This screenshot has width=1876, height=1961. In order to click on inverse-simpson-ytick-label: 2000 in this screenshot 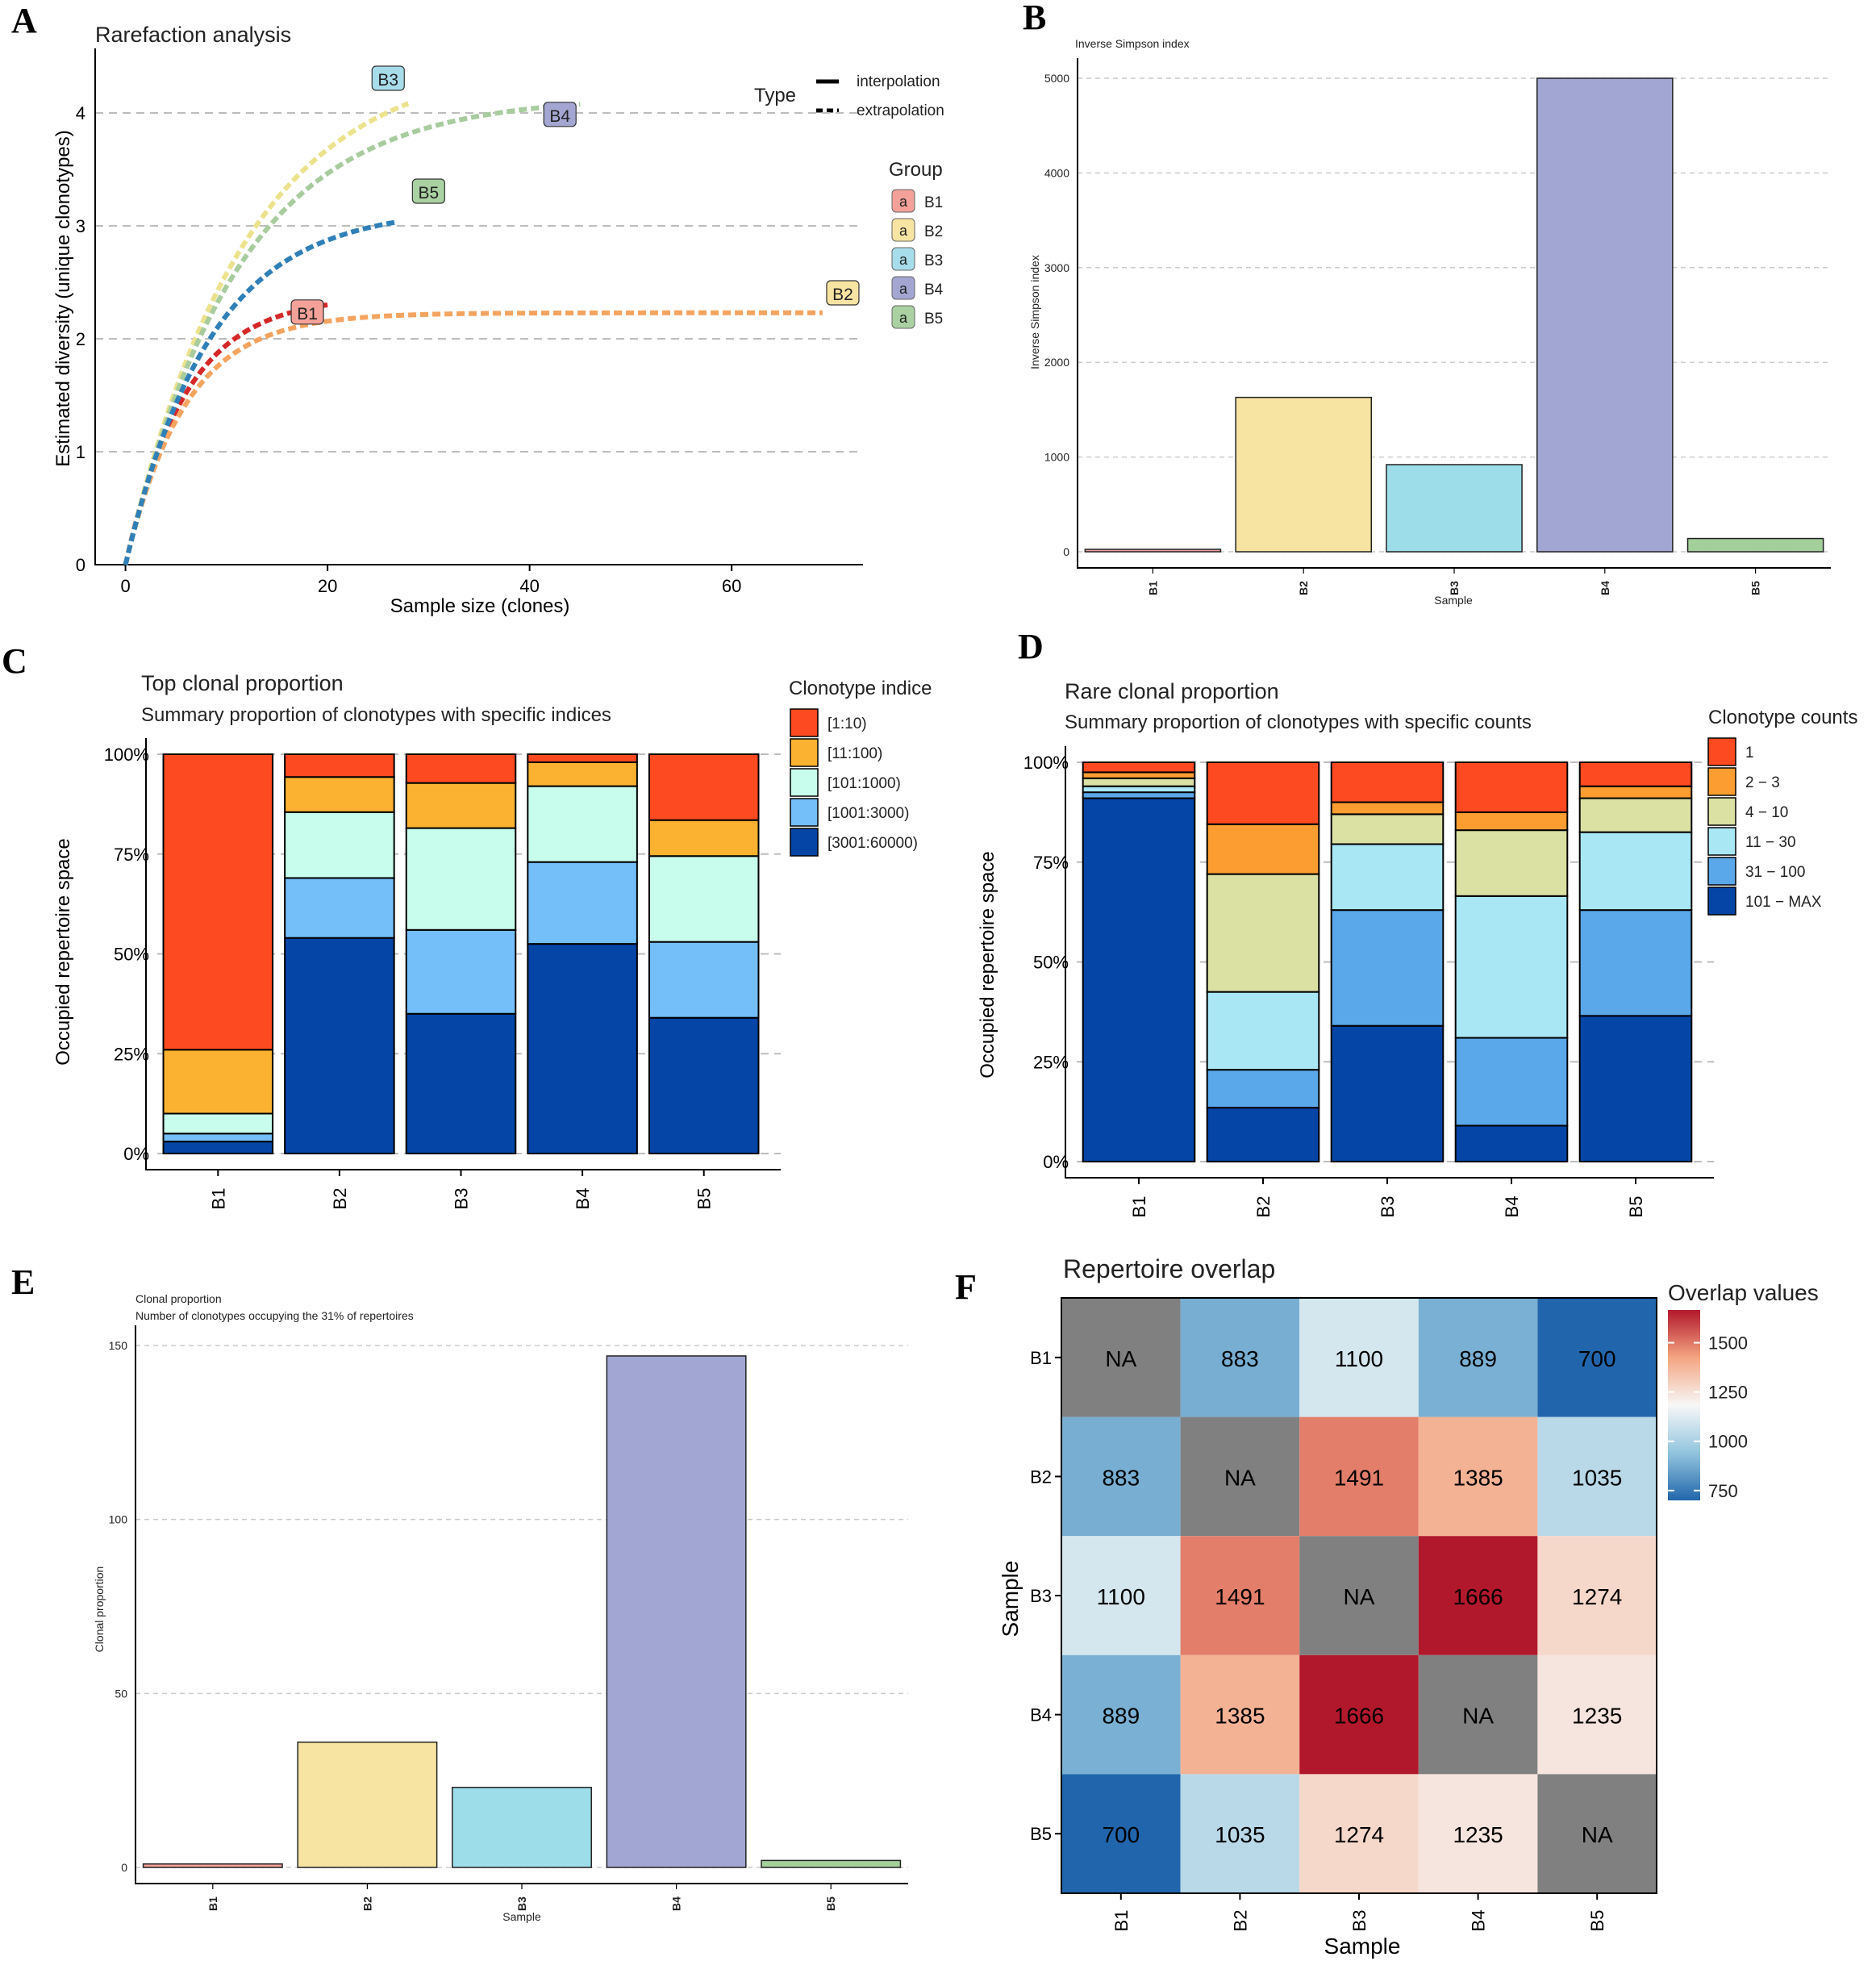, I will do `click(1056, 363)`.